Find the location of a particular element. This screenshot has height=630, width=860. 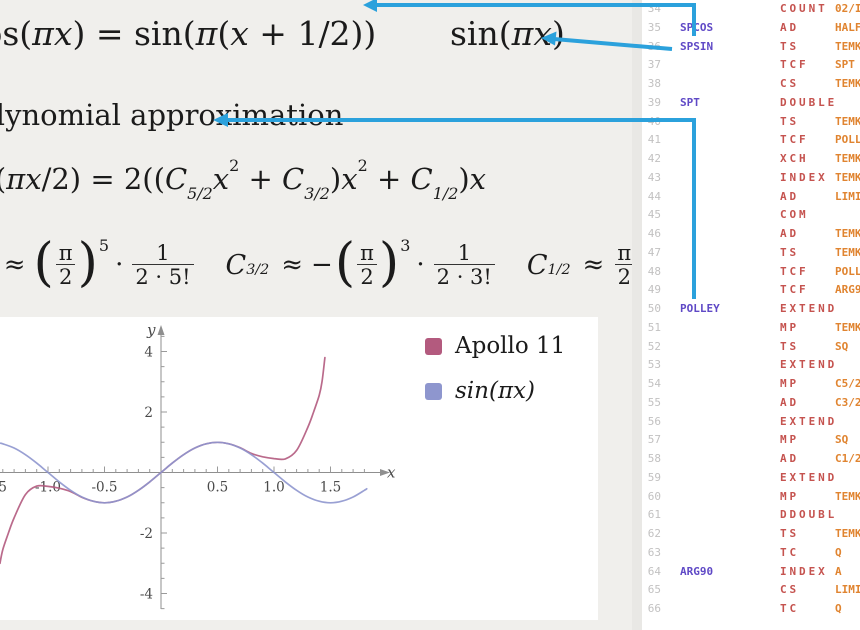

line-number: 53 is located at coordinates (654, 365).